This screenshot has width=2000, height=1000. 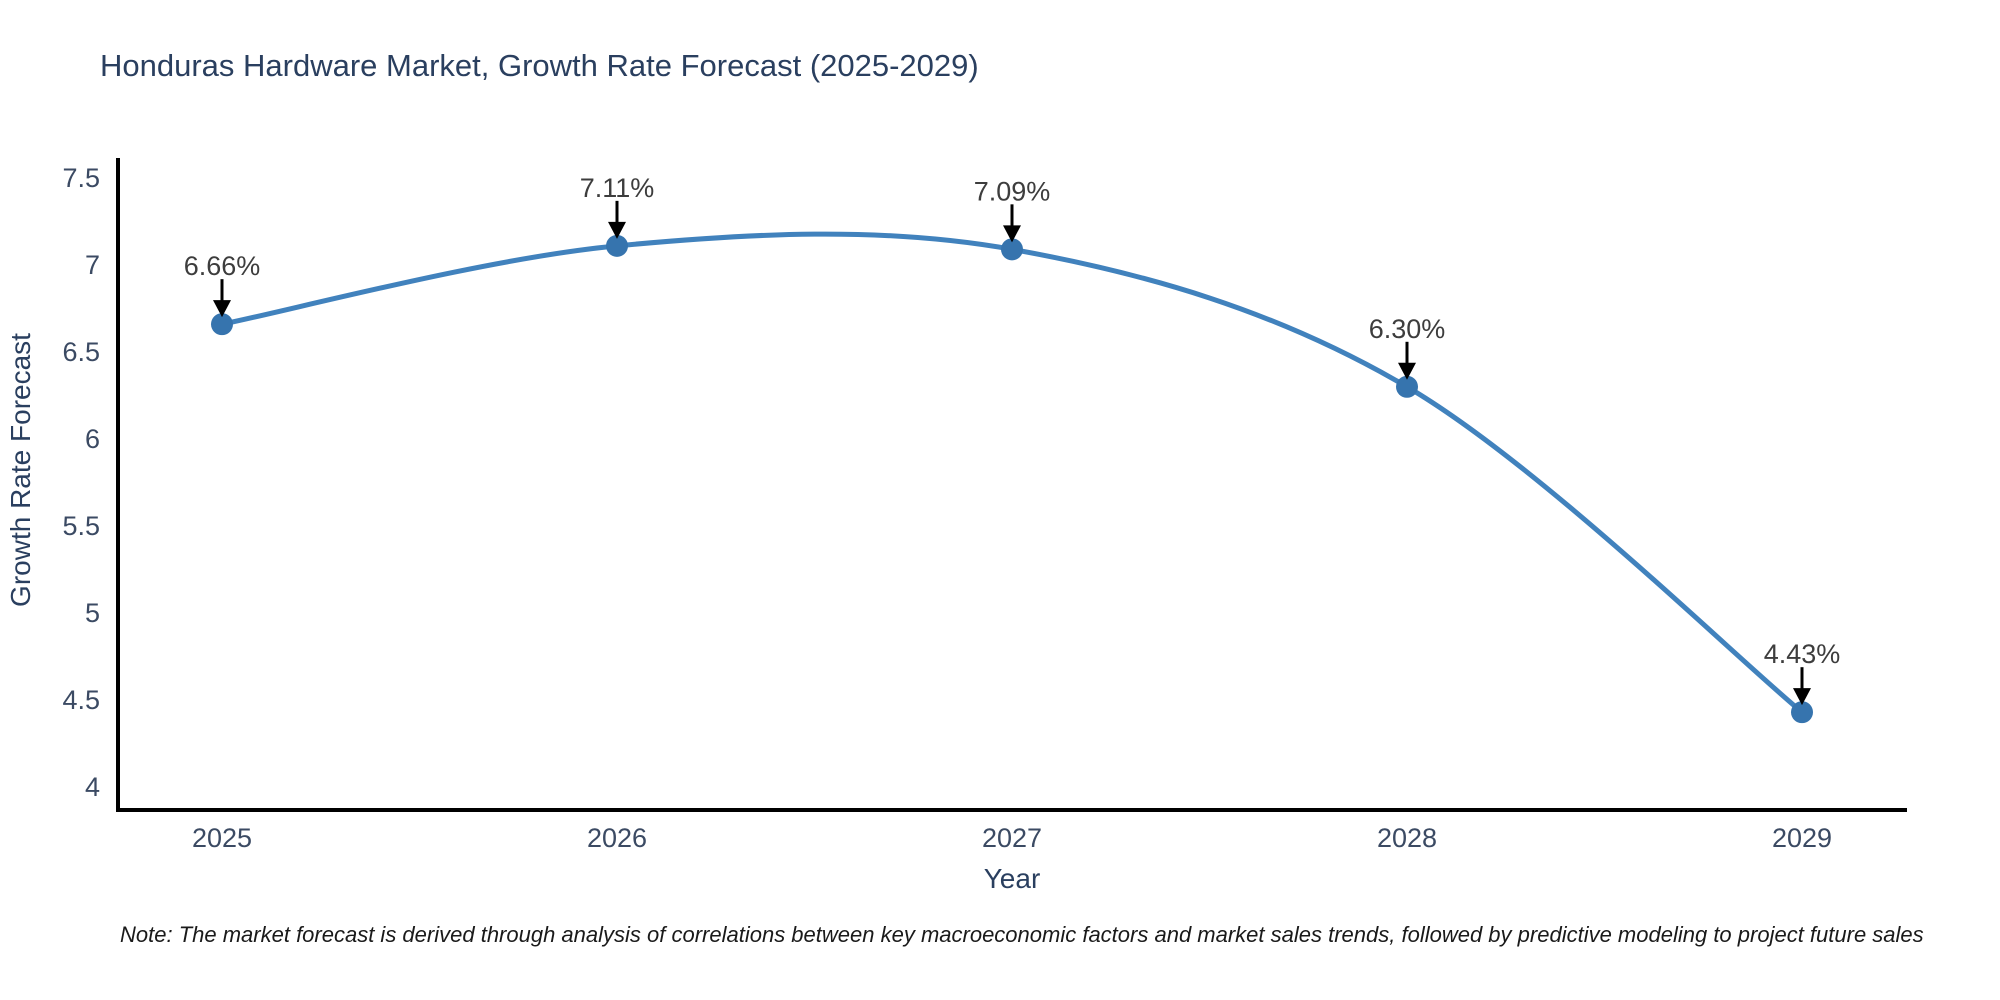 What do you see at coordinates (1012, 878) in the screenshot?
I see `x-axis-title: Year` at bounding box center [1012, 878].